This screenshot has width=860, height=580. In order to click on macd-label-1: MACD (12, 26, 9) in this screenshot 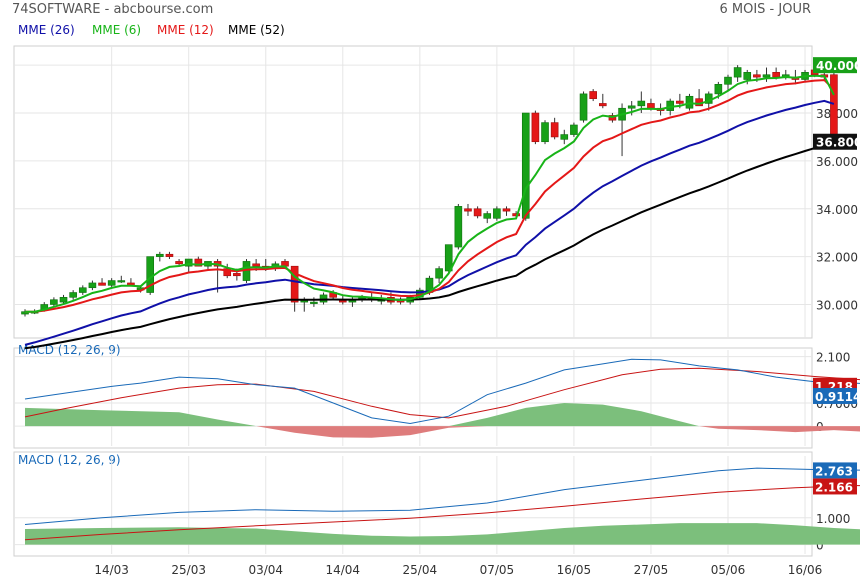, I will do `click(69, 350)`.